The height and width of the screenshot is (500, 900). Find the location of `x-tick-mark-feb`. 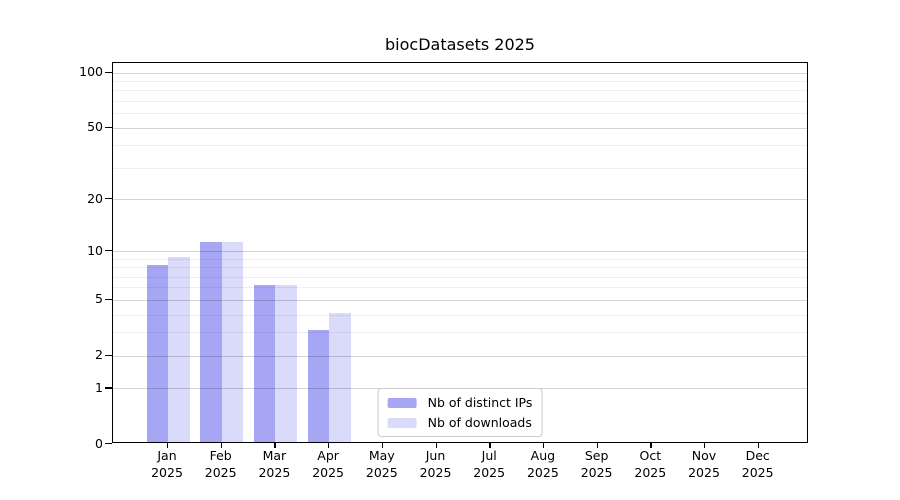

x-tick-mark-feb is located at coordinates (221, 445).